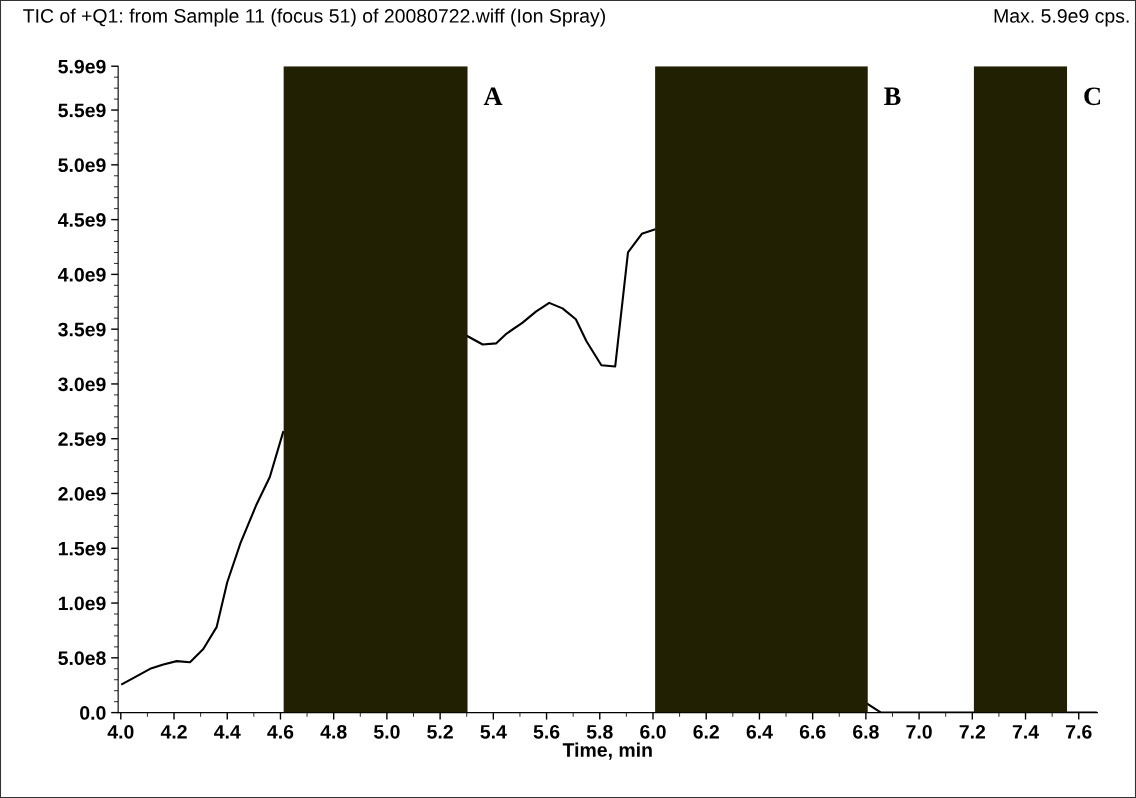  Describe the element at coordinates (599, 731) in the screenshot. I see `x-tick-label: 5.8` at that location.